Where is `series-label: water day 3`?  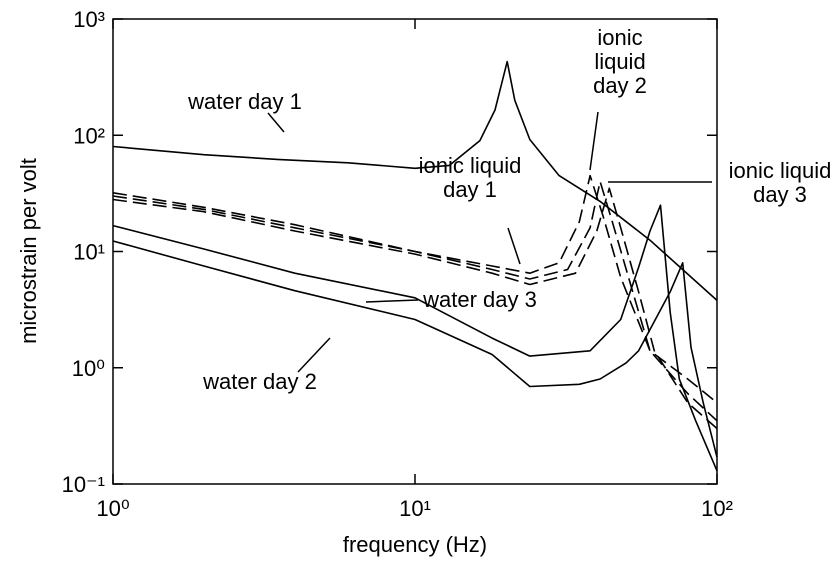
series-label: water day 3 is located at coordinates (480, 299).